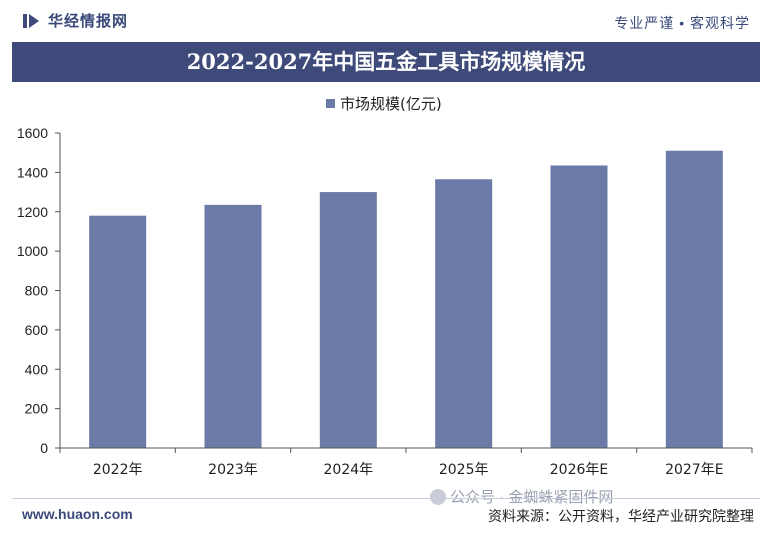 This screenshot has width=772, height=535. Describe the element at coordinates (621, 516) in the screenshot. I see `source-note: 资料来源：公开资料，华经产业研究院整理` at that location.